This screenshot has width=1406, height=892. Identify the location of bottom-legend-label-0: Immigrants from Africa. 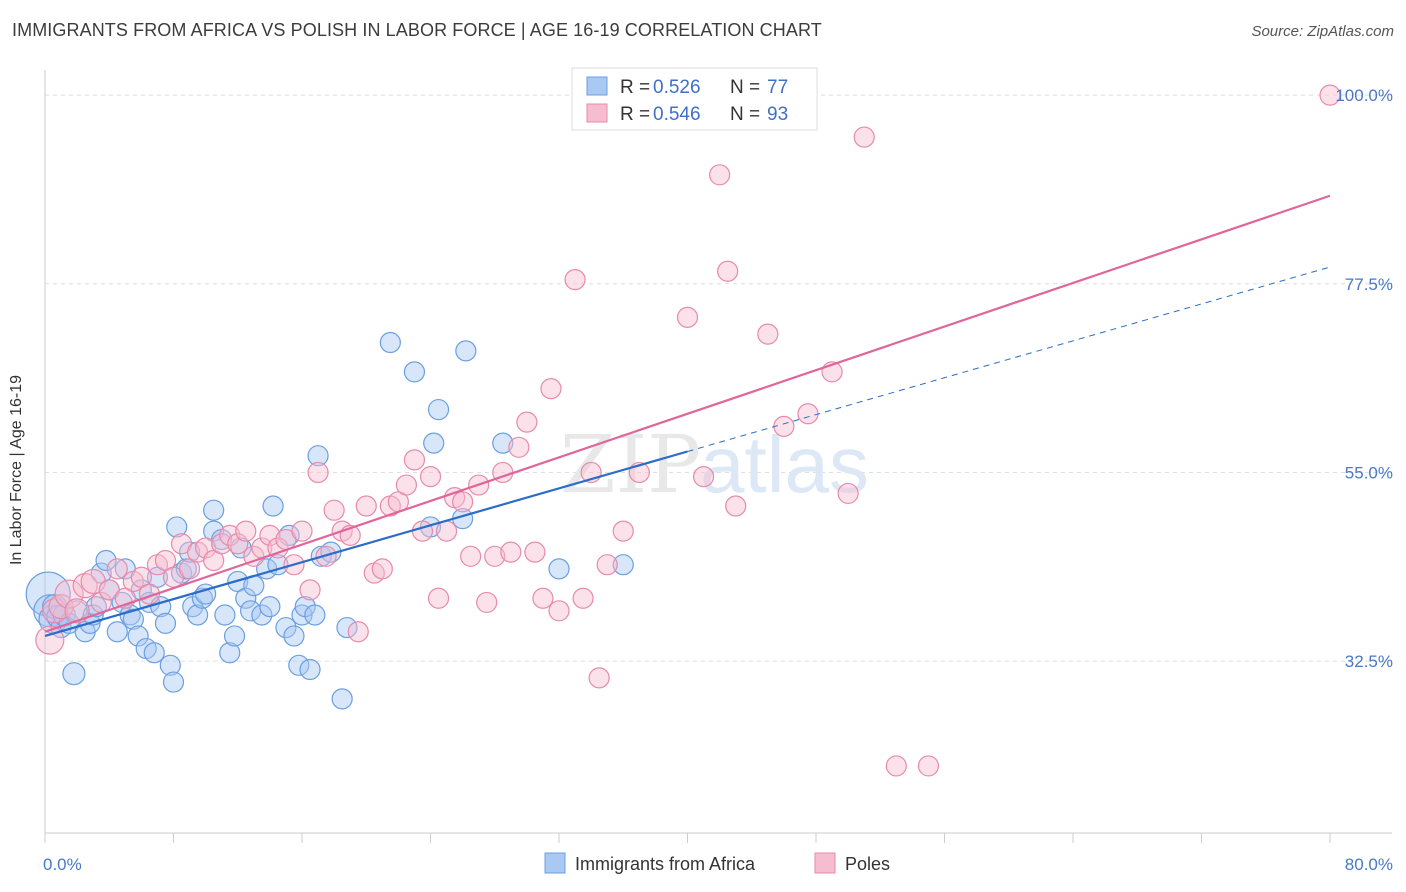
(665, 864).